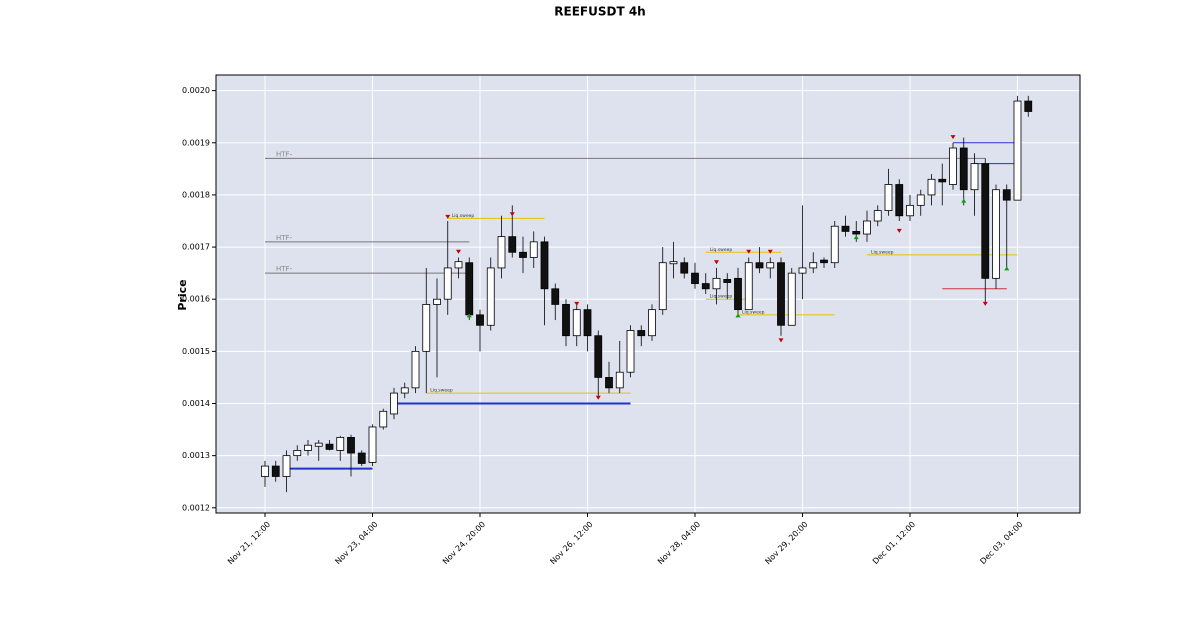 The image size is (1200, 630). What do you see at coordinates (894, 543) in the screenshot?
I see `x-tick-label: Dec 01, 12:00` at bounding box center [894, 543].